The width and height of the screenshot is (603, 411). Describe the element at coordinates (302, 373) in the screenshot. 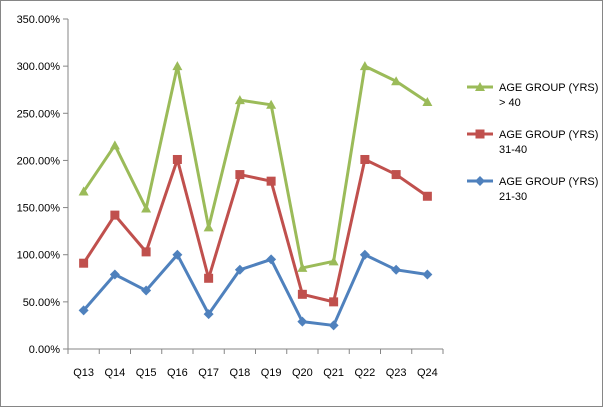

I see `x-tick-label: Q20` at that location.